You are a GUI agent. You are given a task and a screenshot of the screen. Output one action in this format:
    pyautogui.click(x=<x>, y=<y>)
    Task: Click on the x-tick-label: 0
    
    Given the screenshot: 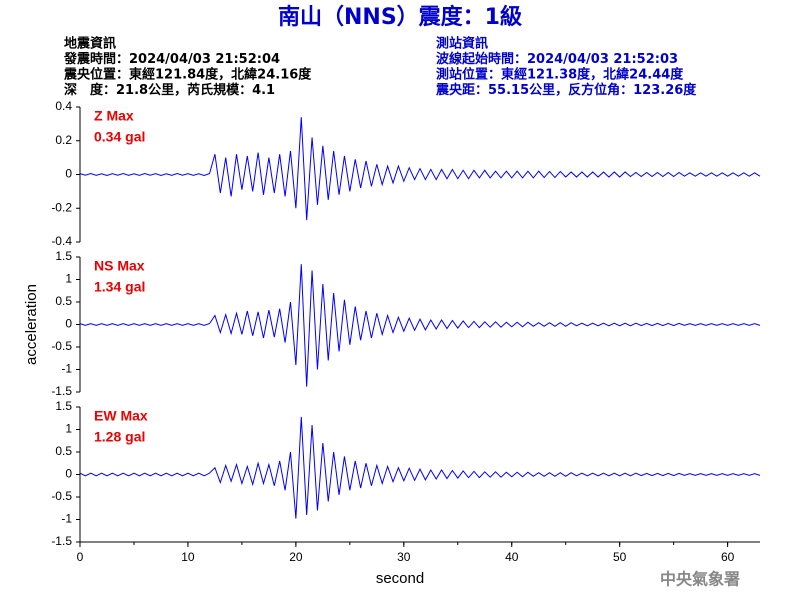 What is the action you would take?
    pyautogui.click(x=80, y=557)
    